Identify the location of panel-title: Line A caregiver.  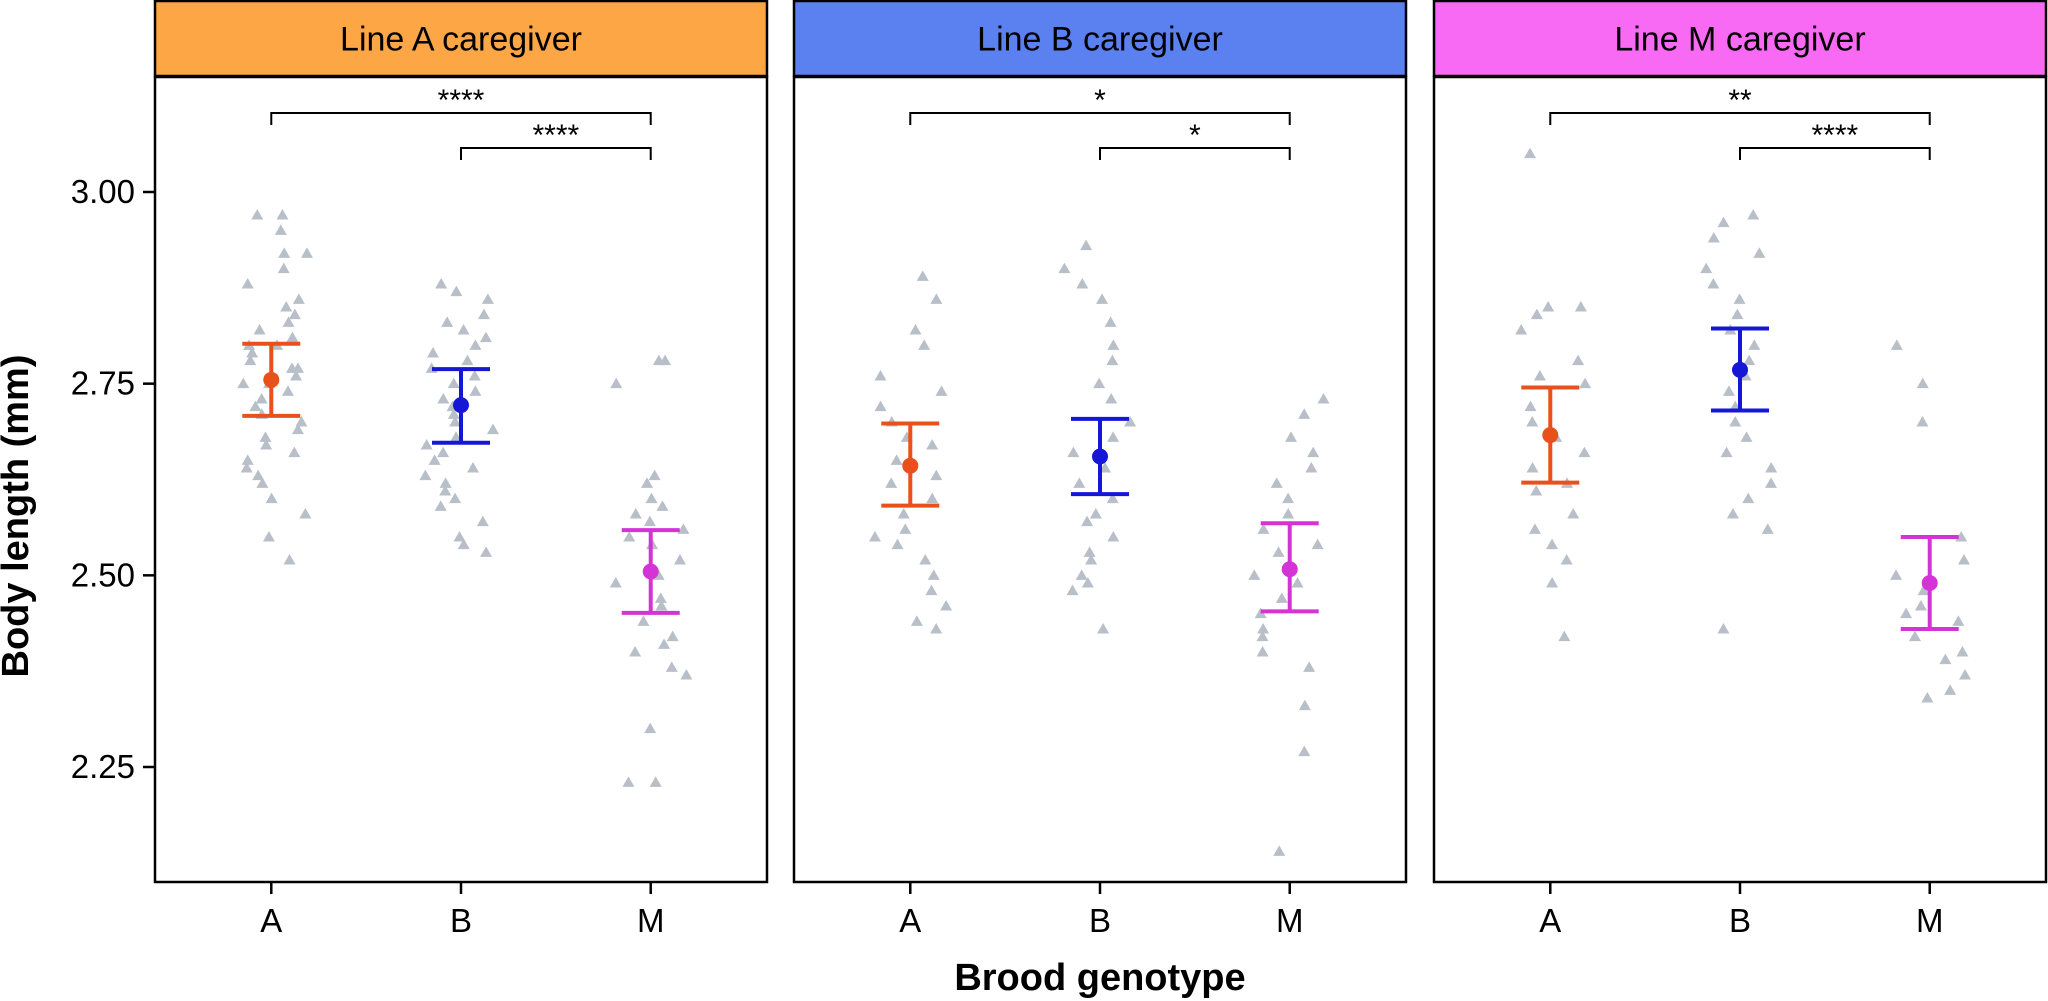
(461, 40).